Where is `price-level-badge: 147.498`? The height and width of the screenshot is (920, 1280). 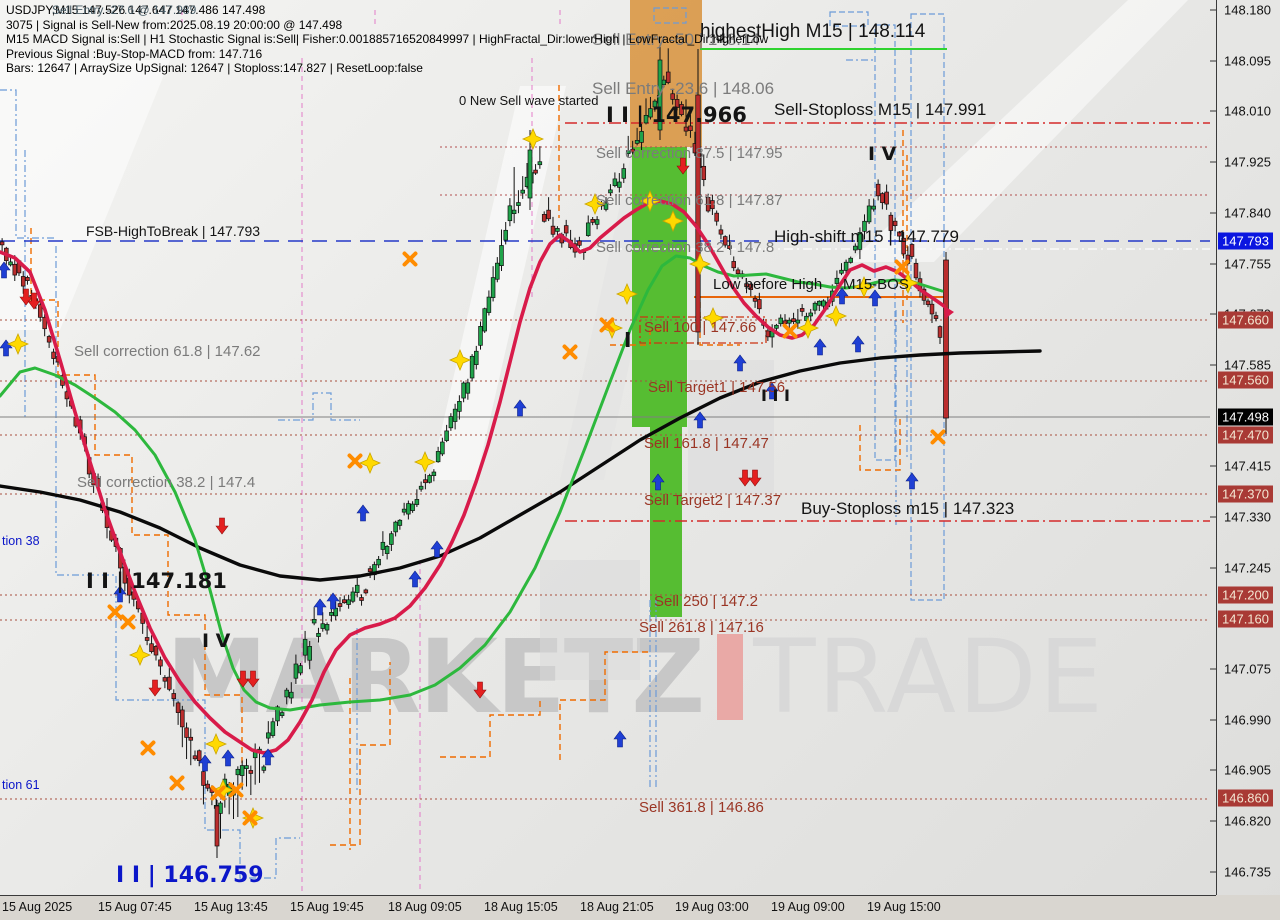 price-level-badge: 147.498 is located at coordinates (1245, 417).